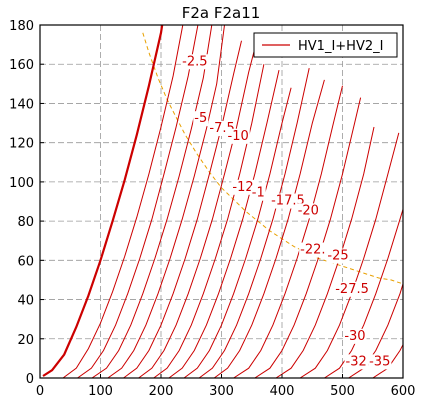  Describe the element at coordinates (403, 391) in the screenshot. I see `x-tick-label: 600` at that location.